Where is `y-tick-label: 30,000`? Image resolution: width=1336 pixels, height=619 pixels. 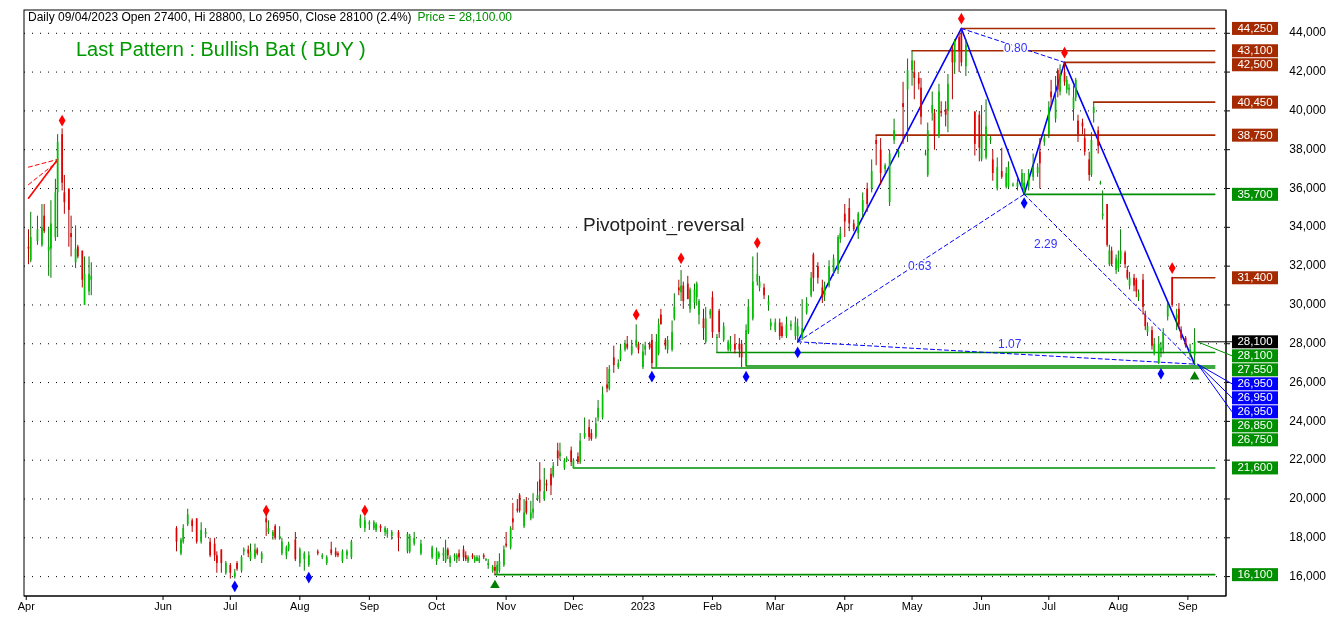
y-tick-label: 30,000 is located at coordinates (1308, 304).